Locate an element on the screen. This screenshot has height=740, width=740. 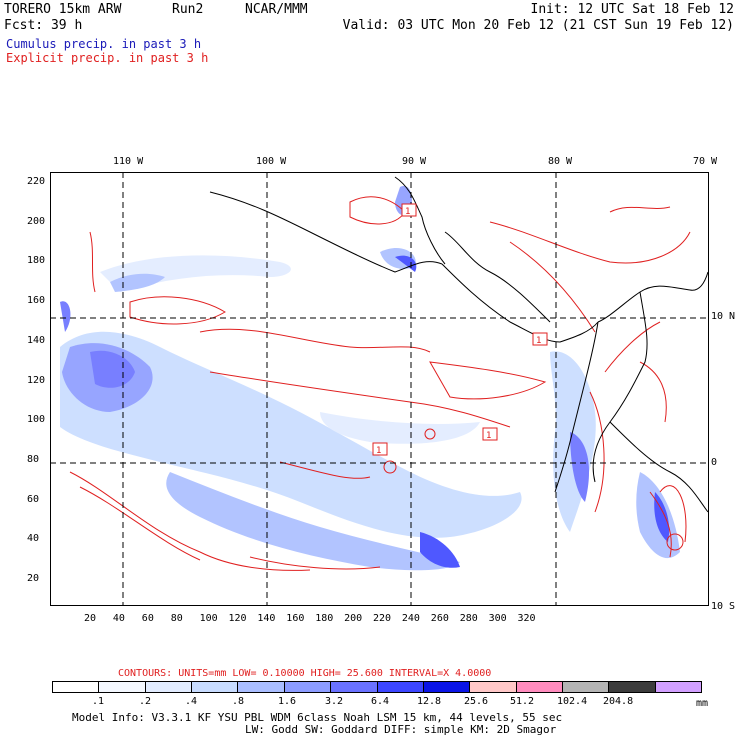
y-tick-label: 160 is located at coordinates (36, 301).